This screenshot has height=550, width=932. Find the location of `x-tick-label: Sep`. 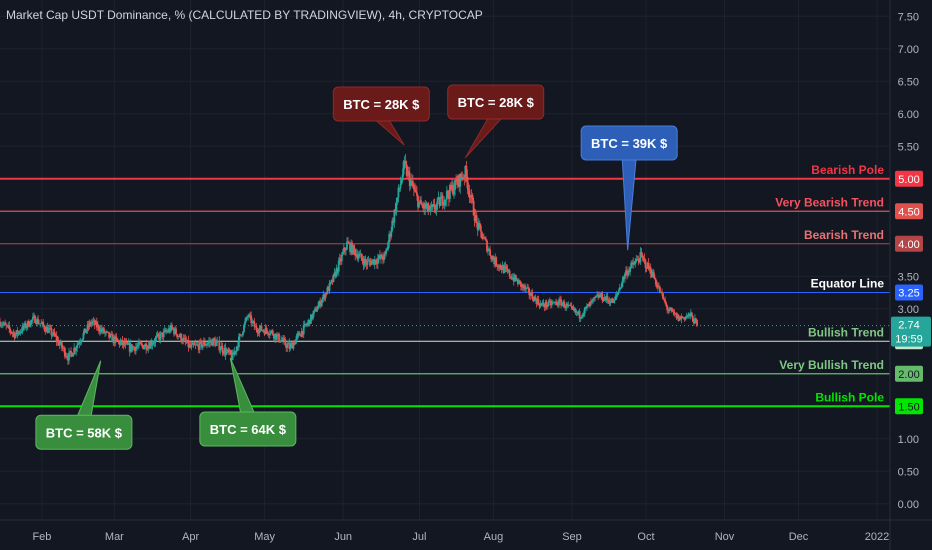

x-tick-label: Sep is located at coordinates (572, 537).